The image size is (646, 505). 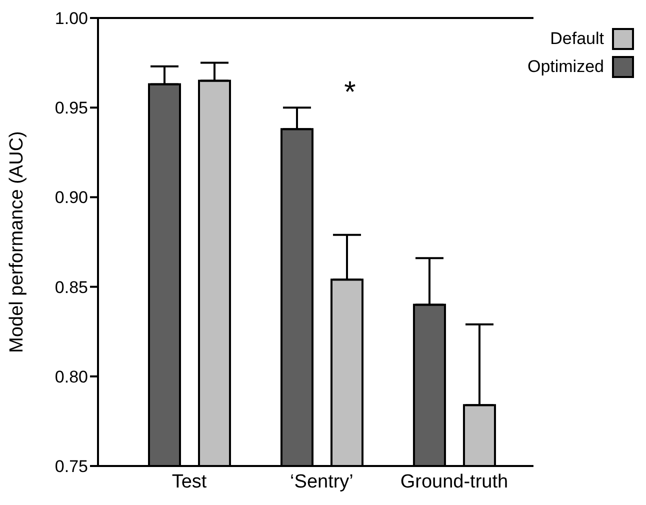 What do you see at coordinates (454, 481) in the screenshot?
I see `x-tick-label: Ground-truth` at bounding box center [454, 481].